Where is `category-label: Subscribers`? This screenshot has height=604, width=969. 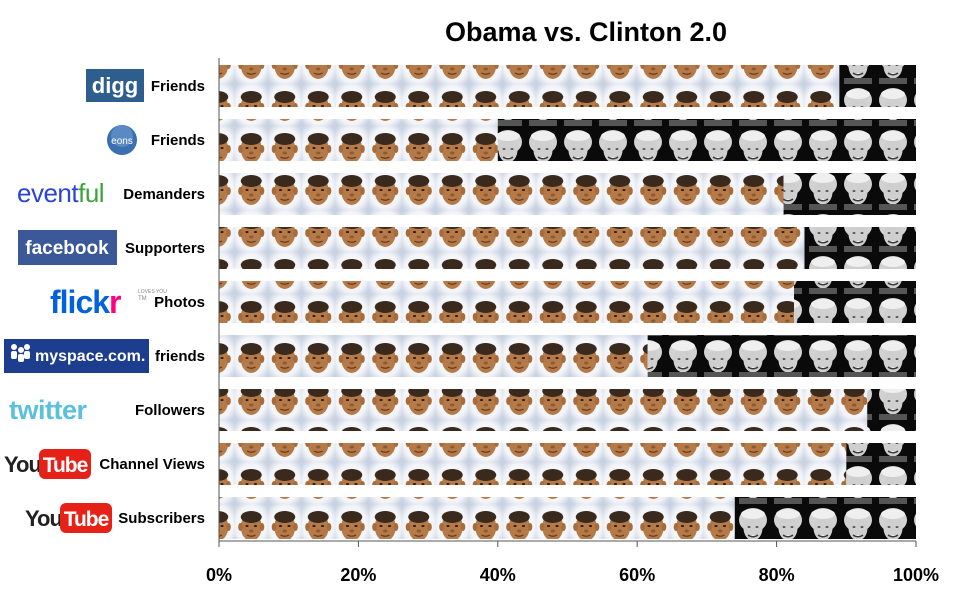 category-label: Subscribers is located at coordinates (161, 518).